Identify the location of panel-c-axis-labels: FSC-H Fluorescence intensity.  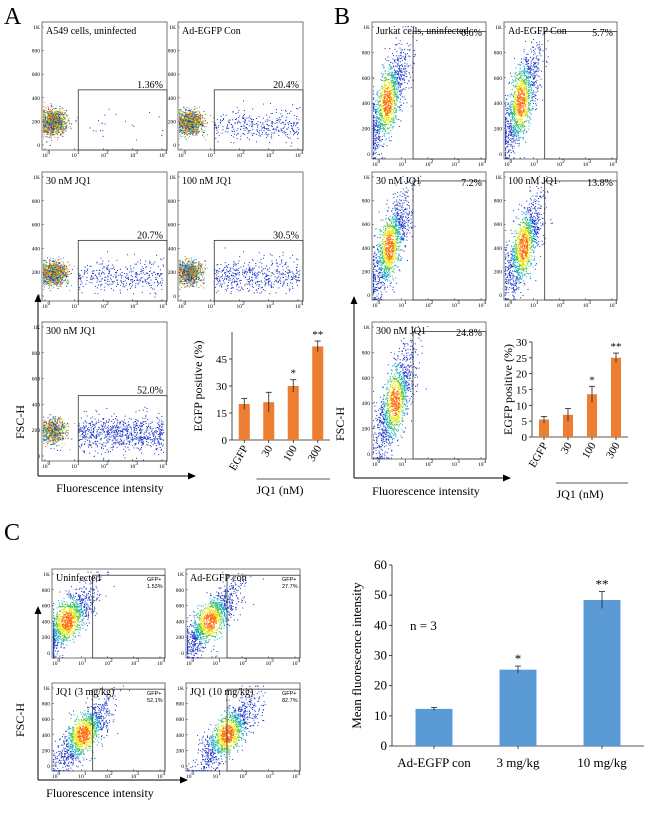
(100, 703).